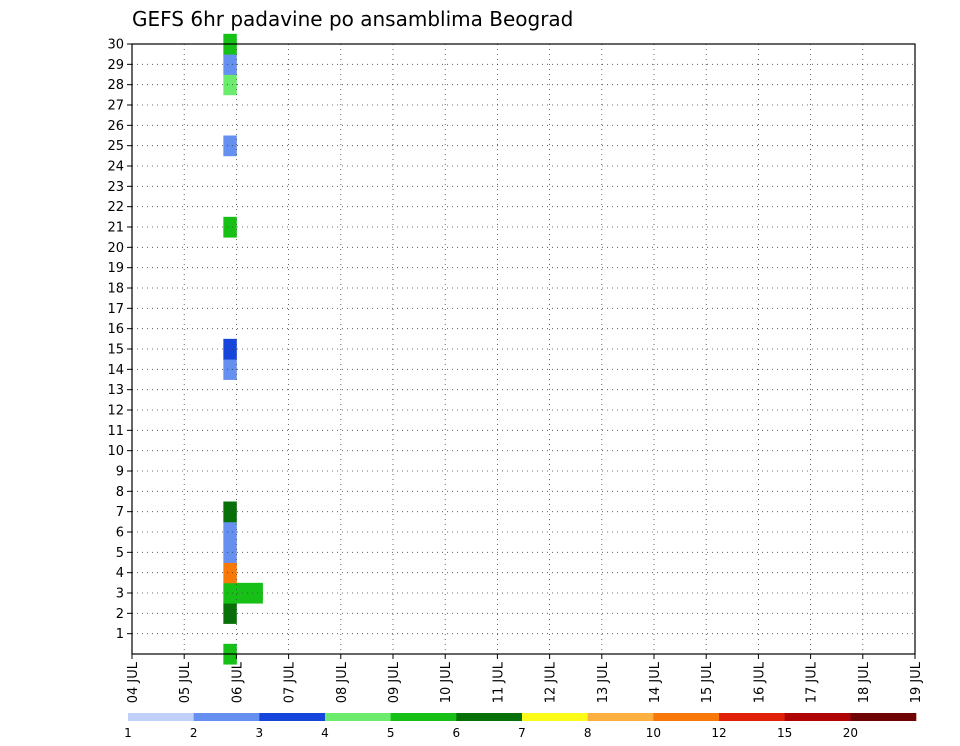  Describe the element at coordinates (120, 512) in the screenshot. I see `y-tick-label: 7` at that location.